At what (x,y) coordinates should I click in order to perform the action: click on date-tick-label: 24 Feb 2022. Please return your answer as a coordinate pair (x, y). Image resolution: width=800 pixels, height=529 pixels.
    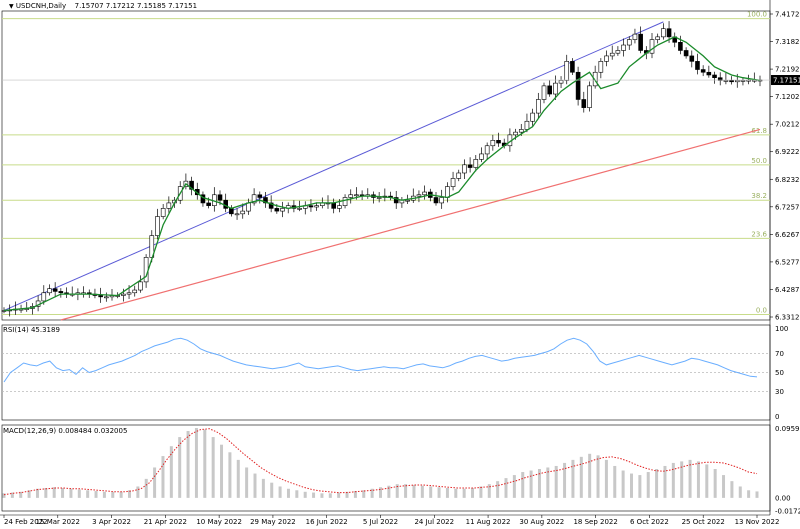
    Looking at the image, I should click on (26, 522).